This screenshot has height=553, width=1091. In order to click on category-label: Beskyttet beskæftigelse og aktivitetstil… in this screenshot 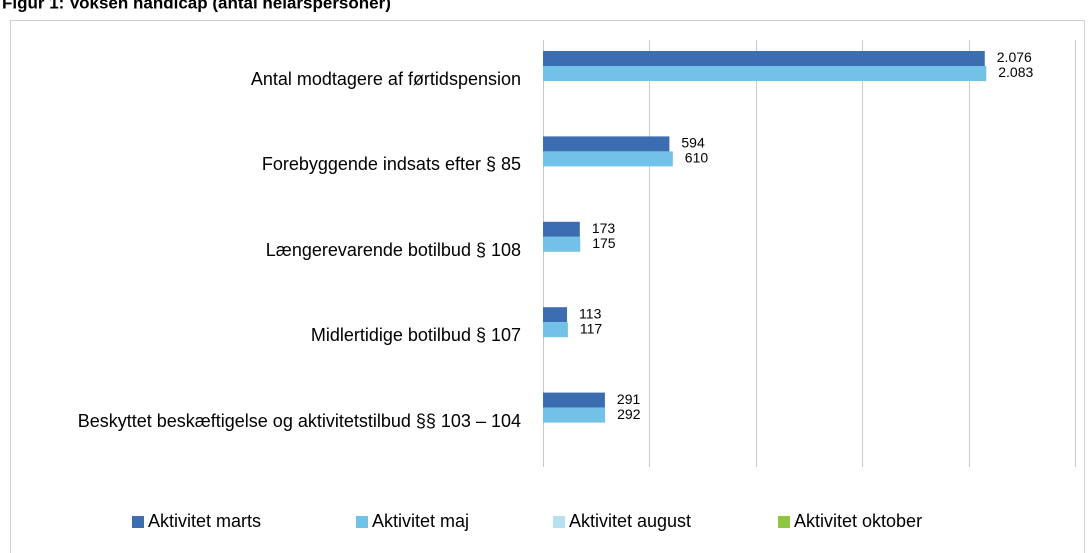, I will do `click(299, 420)`.